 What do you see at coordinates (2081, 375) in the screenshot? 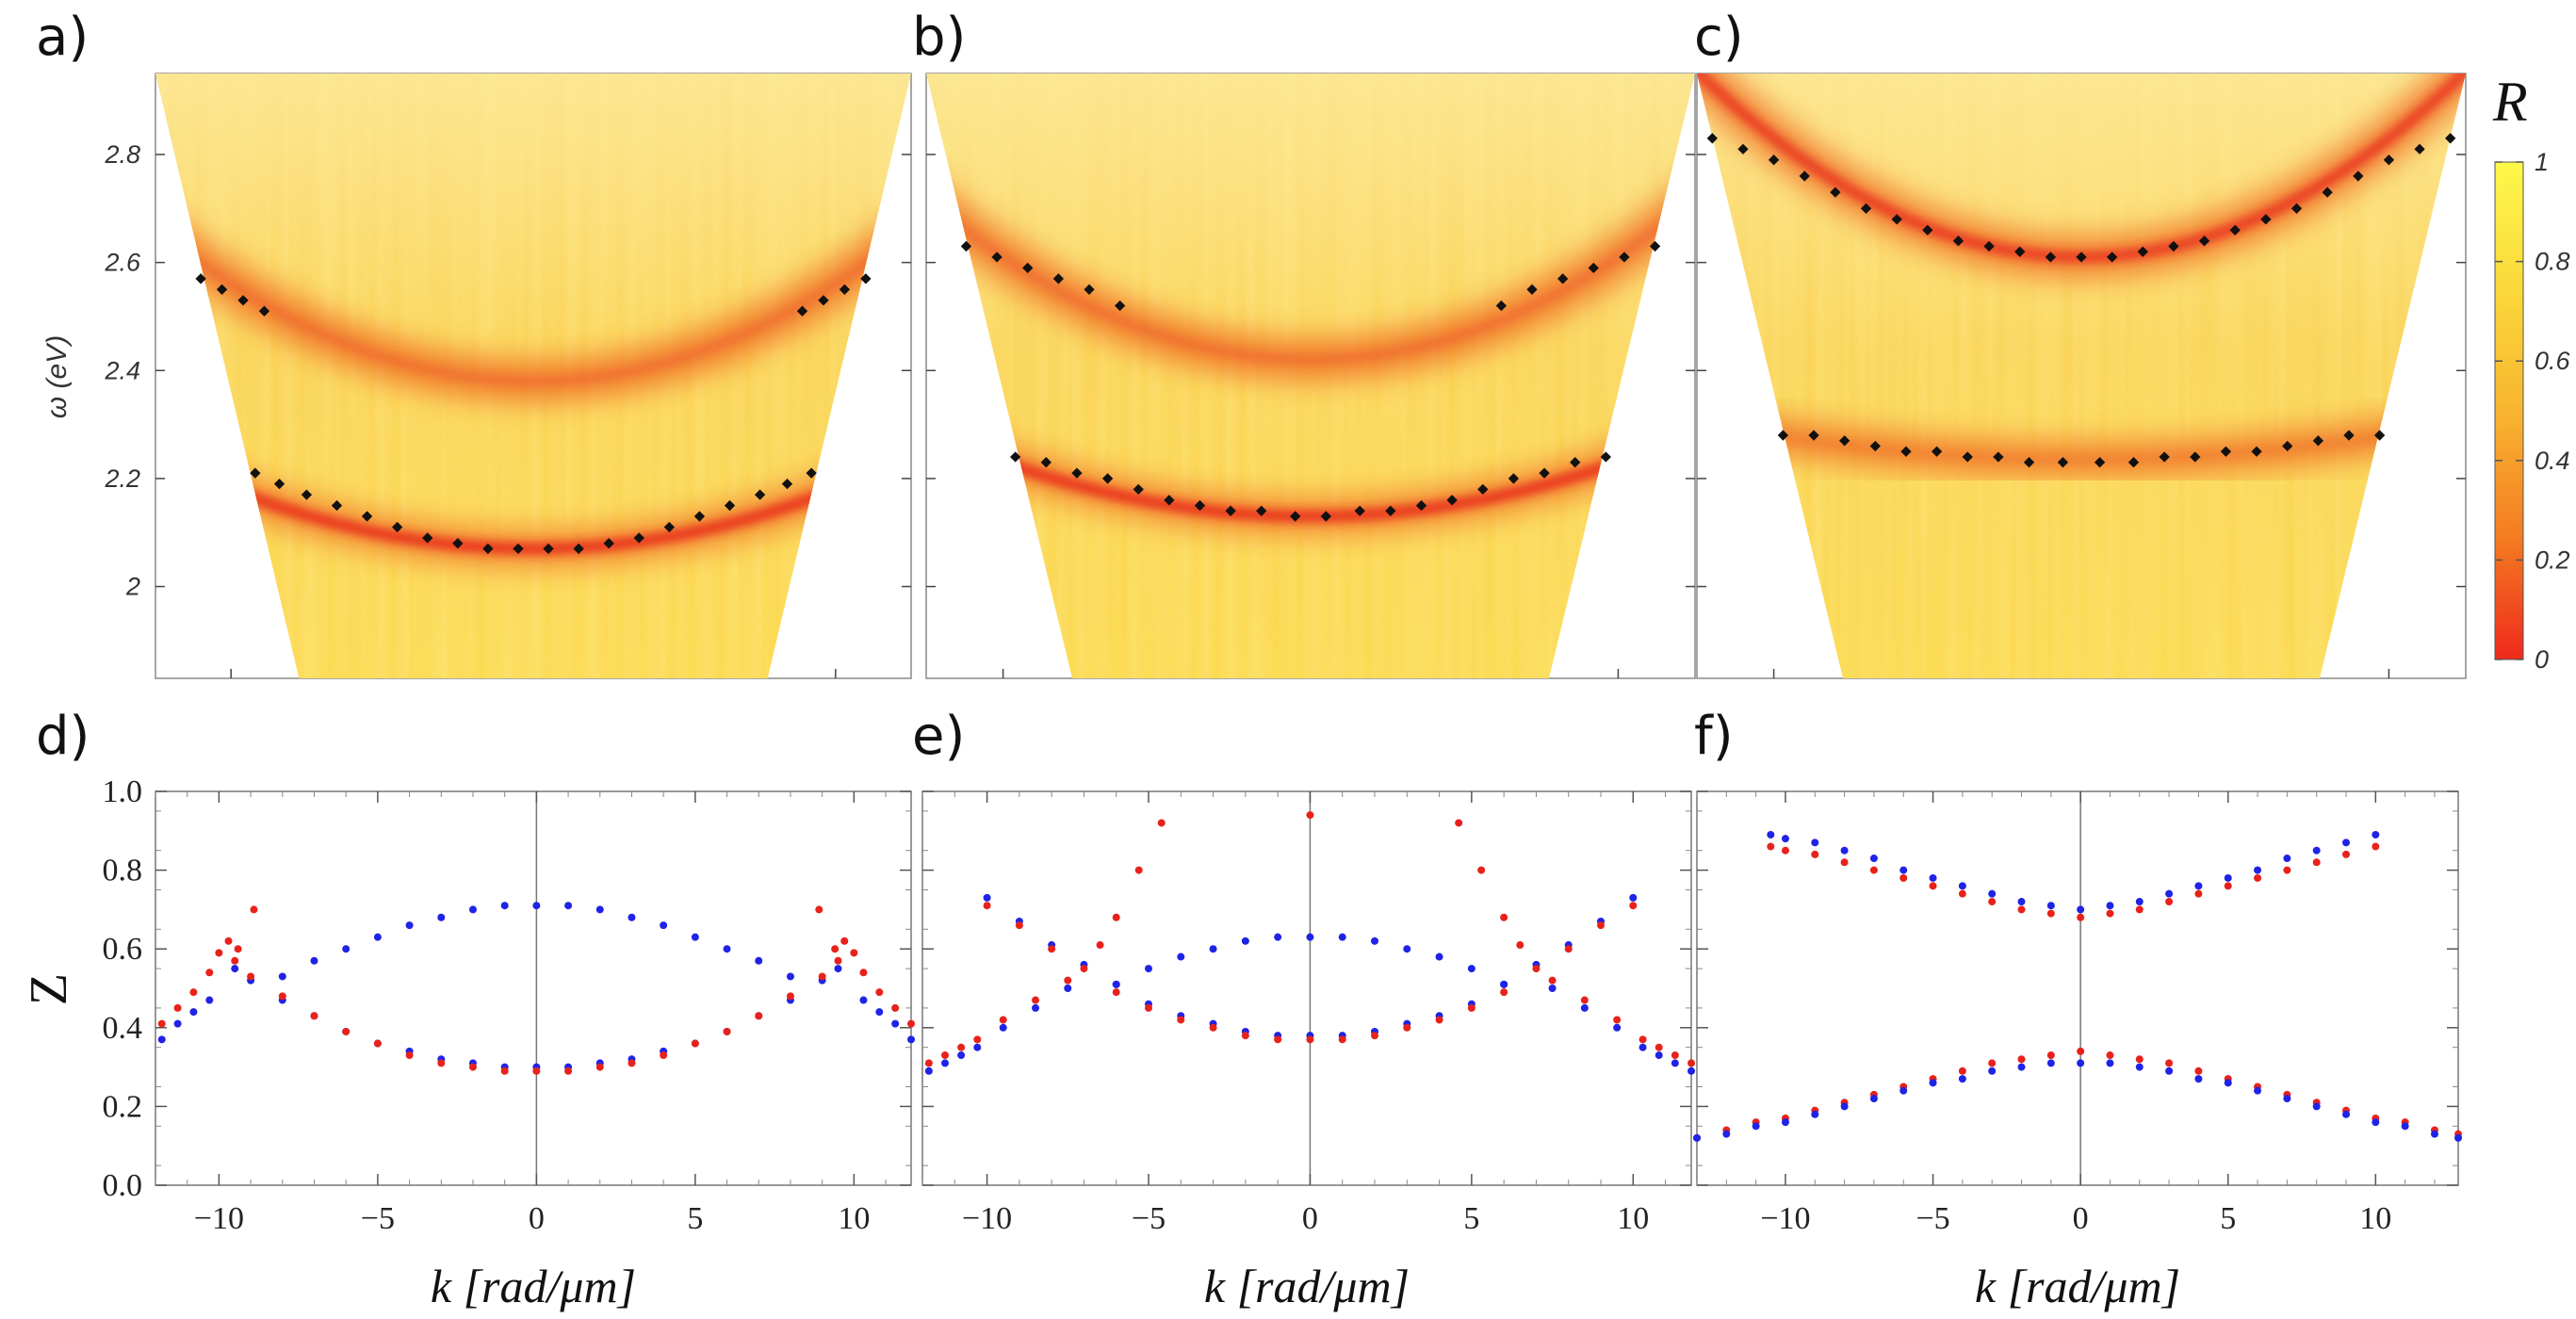
I see `heatmap` at bounding box center [2081, 375].